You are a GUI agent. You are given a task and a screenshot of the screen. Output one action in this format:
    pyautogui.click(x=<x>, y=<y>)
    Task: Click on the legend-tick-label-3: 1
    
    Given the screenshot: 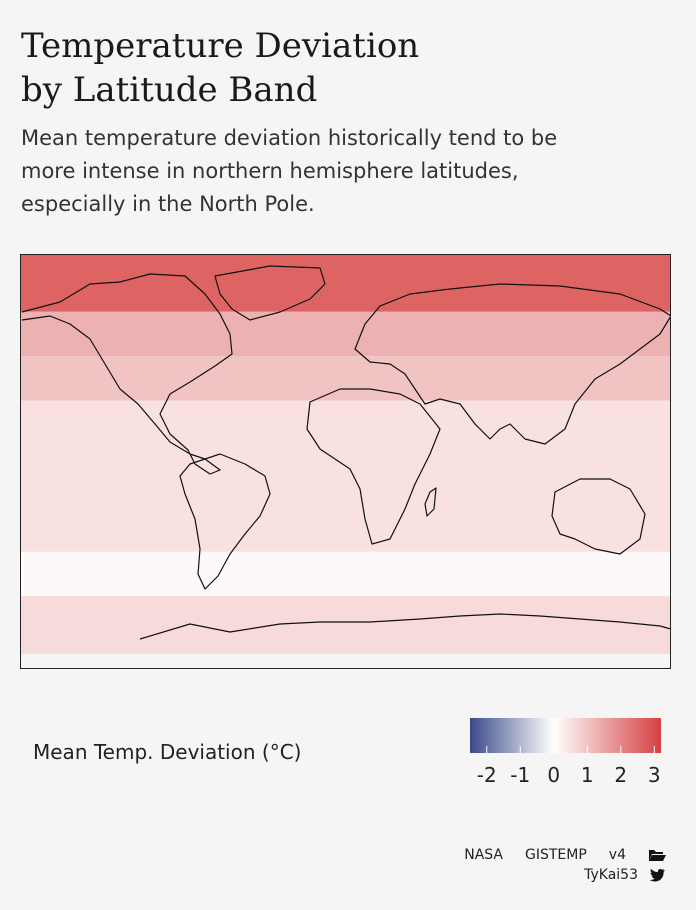 What is the action you would take?
    pyautogui.click(x=587, y=775)
    